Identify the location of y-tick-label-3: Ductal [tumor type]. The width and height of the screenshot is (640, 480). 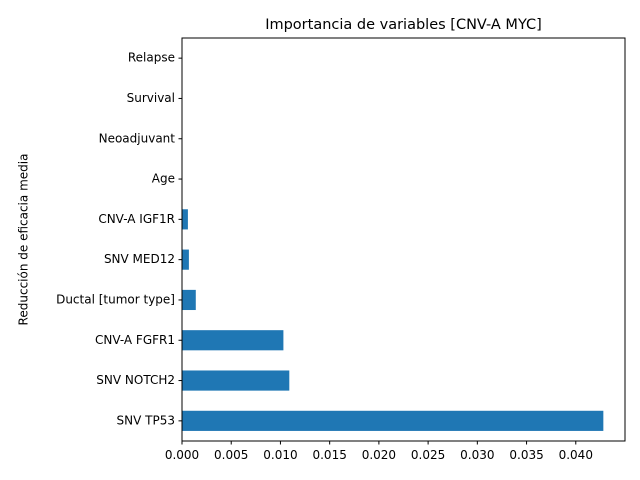
(115, 299).